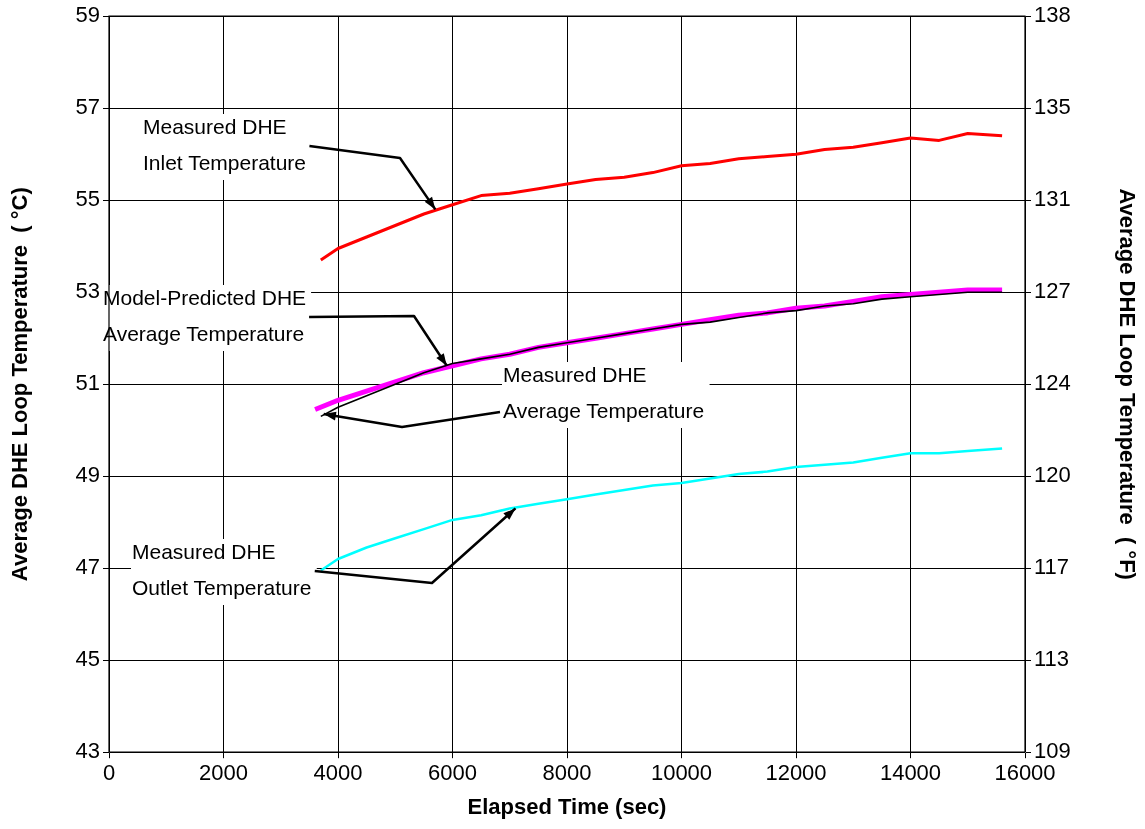  What do you see at coordinates (1052, 107) in the screenshot?
I see `y2-tick-label: 135` at bounding box center [1052, 107].